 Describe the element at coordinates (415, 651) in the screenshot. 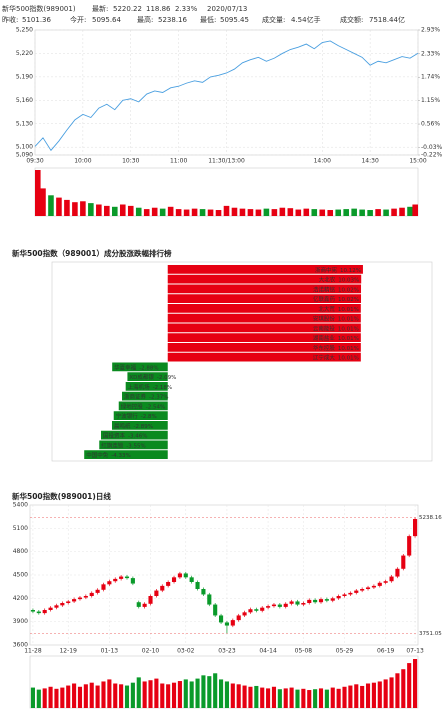

I see `x-tick-label: 07-13` at that location.